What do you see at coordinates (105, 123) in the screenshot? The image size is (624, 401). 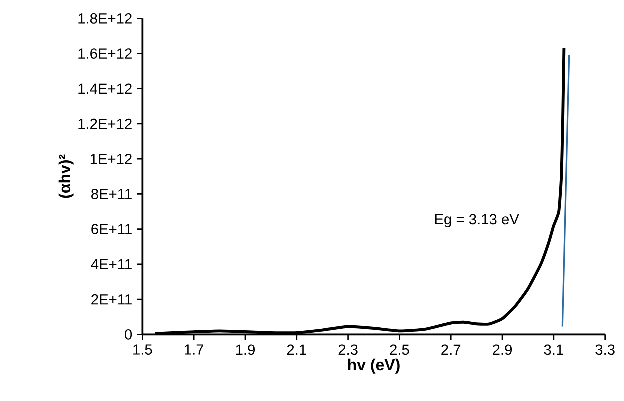 I see `y-tick-label: 1.2E+12` at bounding box center [105, 123].